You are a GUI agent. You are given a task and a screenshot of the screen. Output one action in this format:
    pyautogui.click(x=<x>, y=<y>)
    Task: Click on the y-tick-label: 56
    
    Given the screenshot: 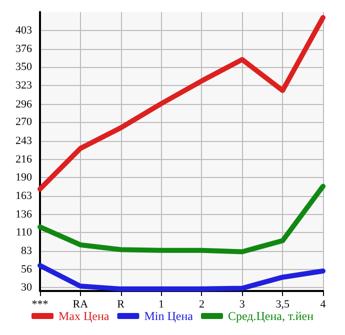 What is the action you would take?
    pyautogui.click(x=26, y=270)
    